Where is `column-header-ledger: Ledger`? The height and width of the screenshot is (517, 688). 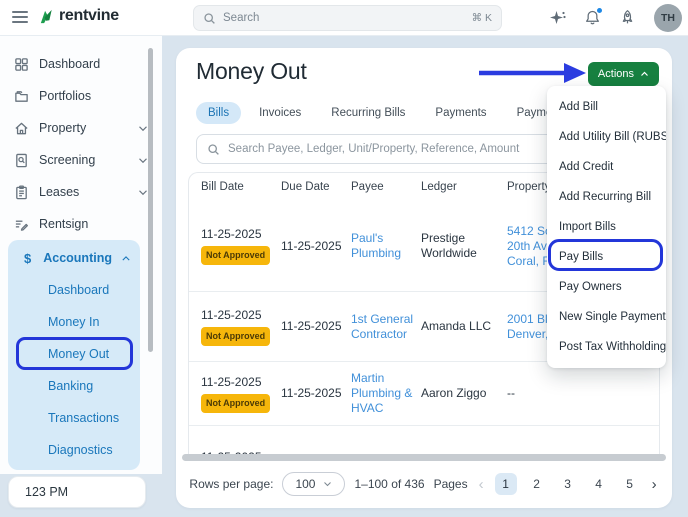 column-header-ledger: Ledger is located at coordinates (439, 187).